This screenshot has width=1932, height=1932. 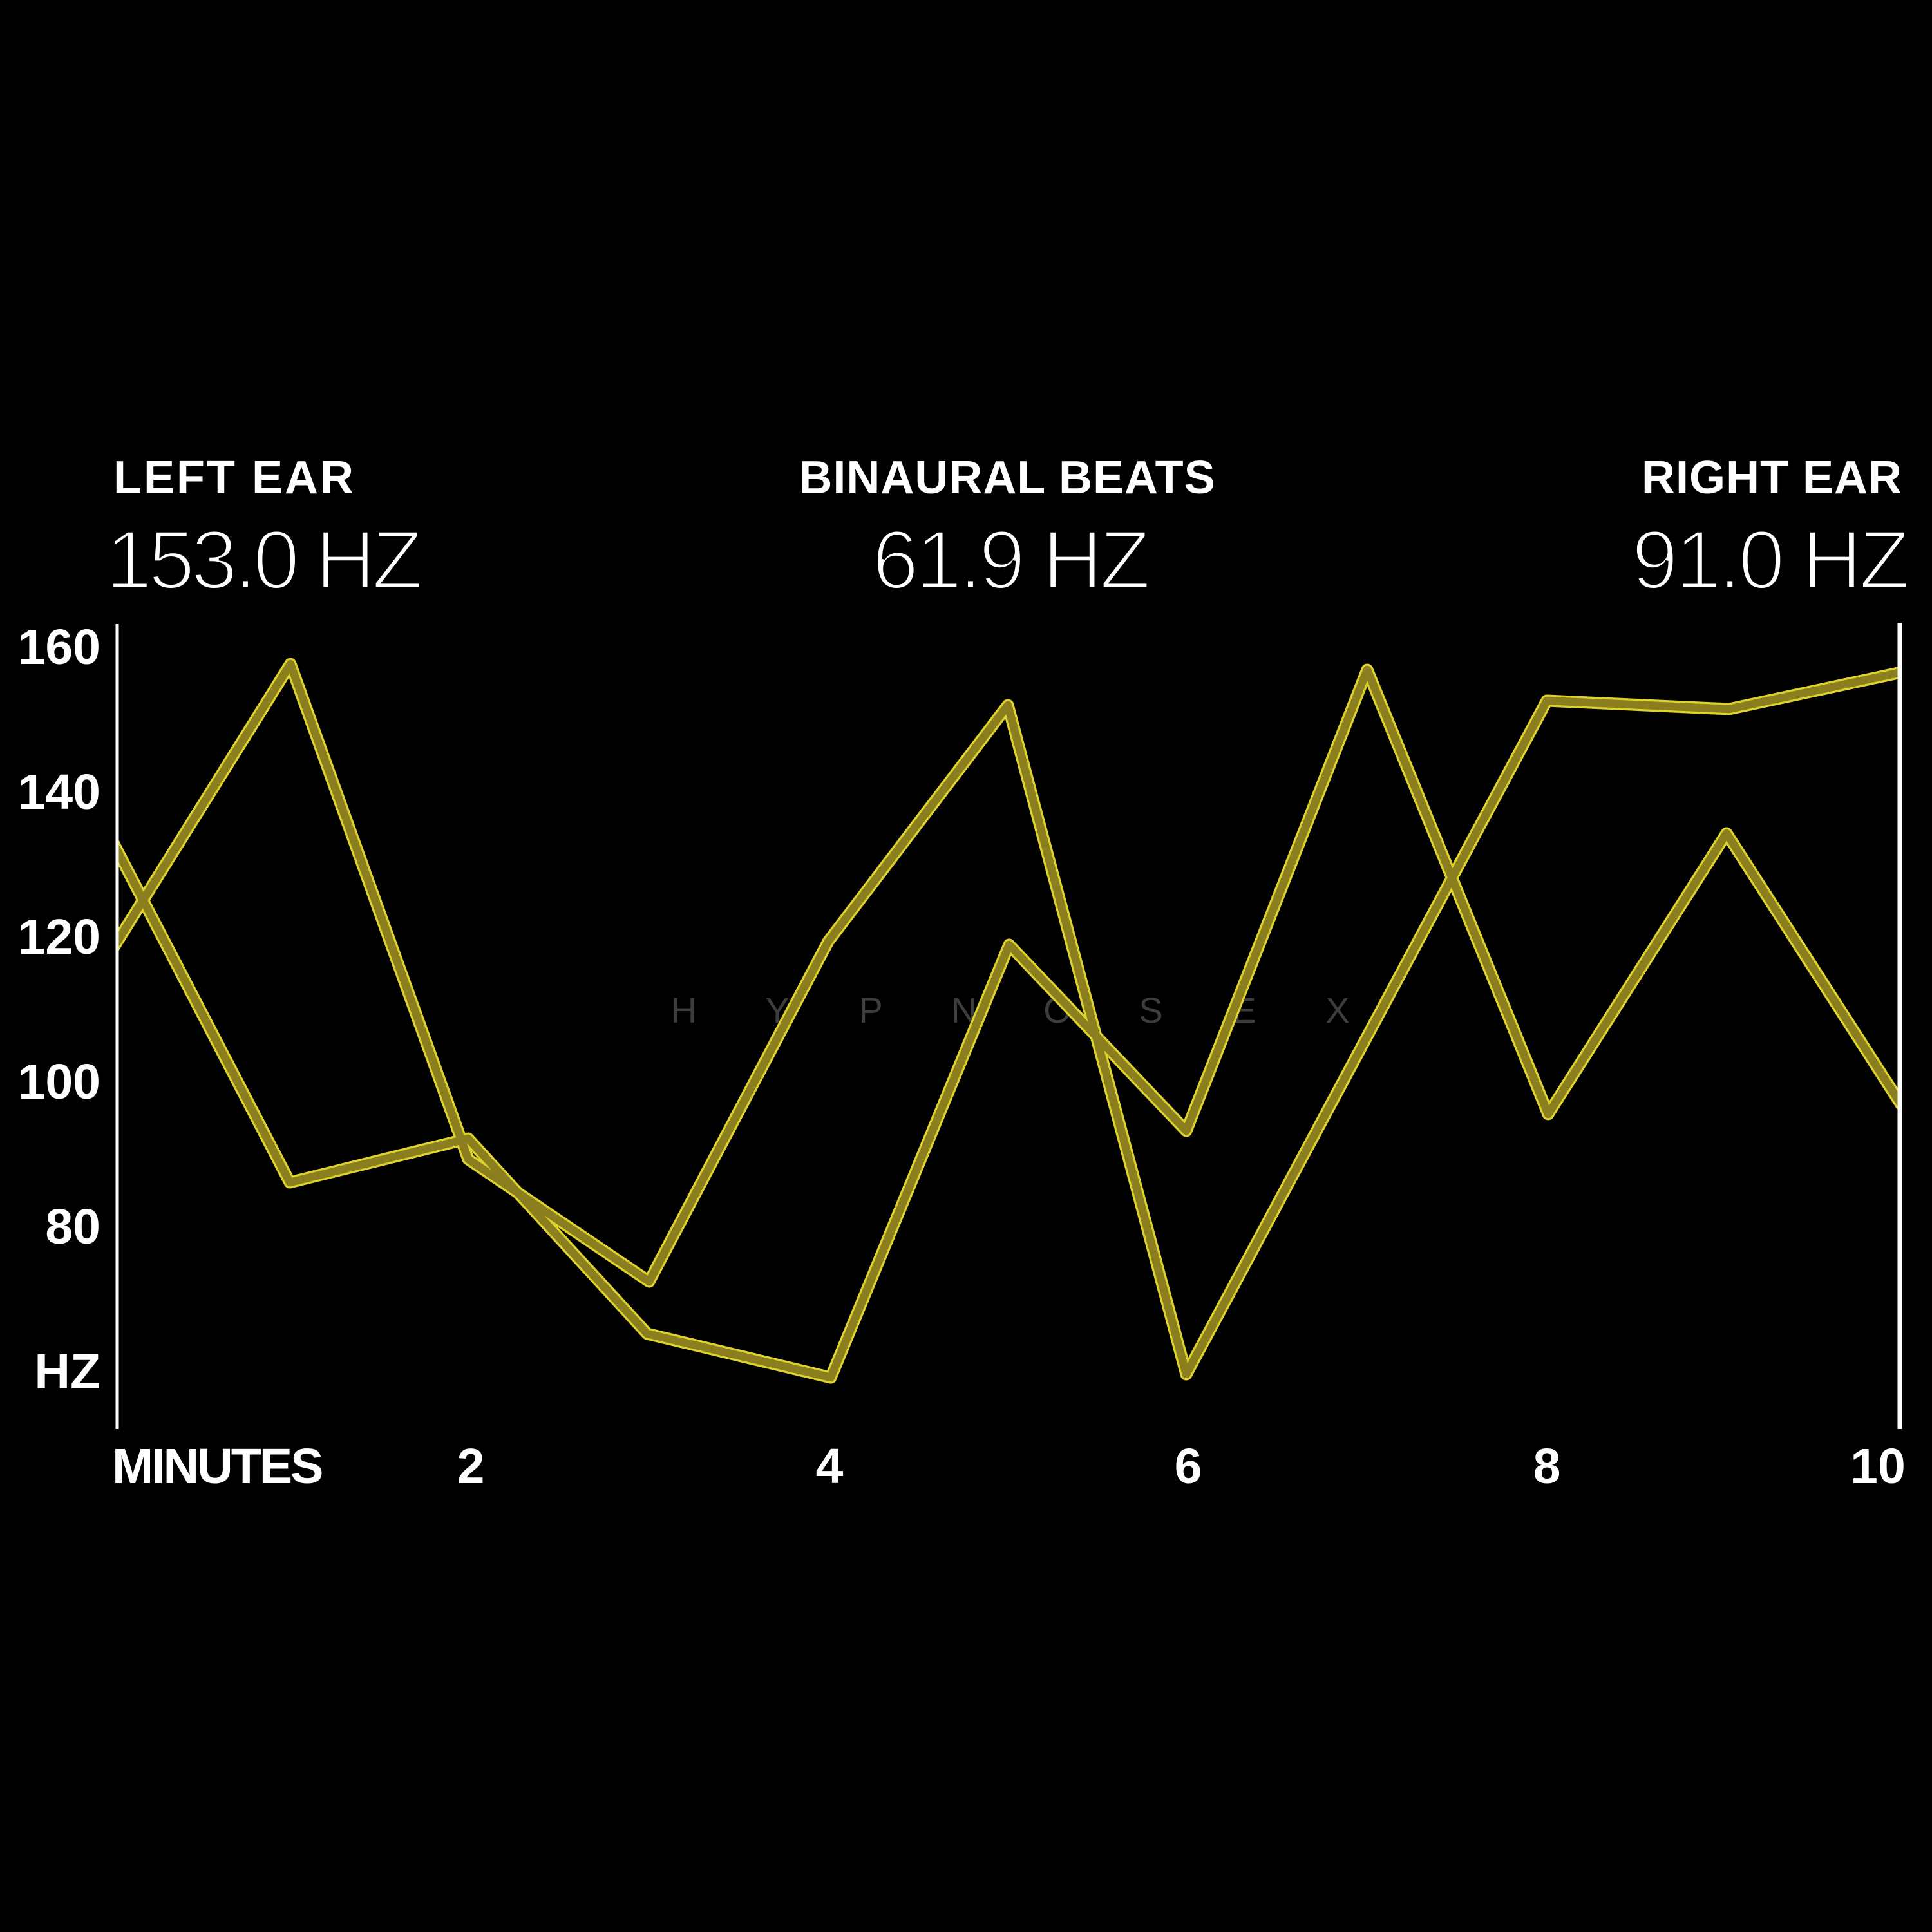 I want to click on svg-text: 140, so click(x=59, y=792).